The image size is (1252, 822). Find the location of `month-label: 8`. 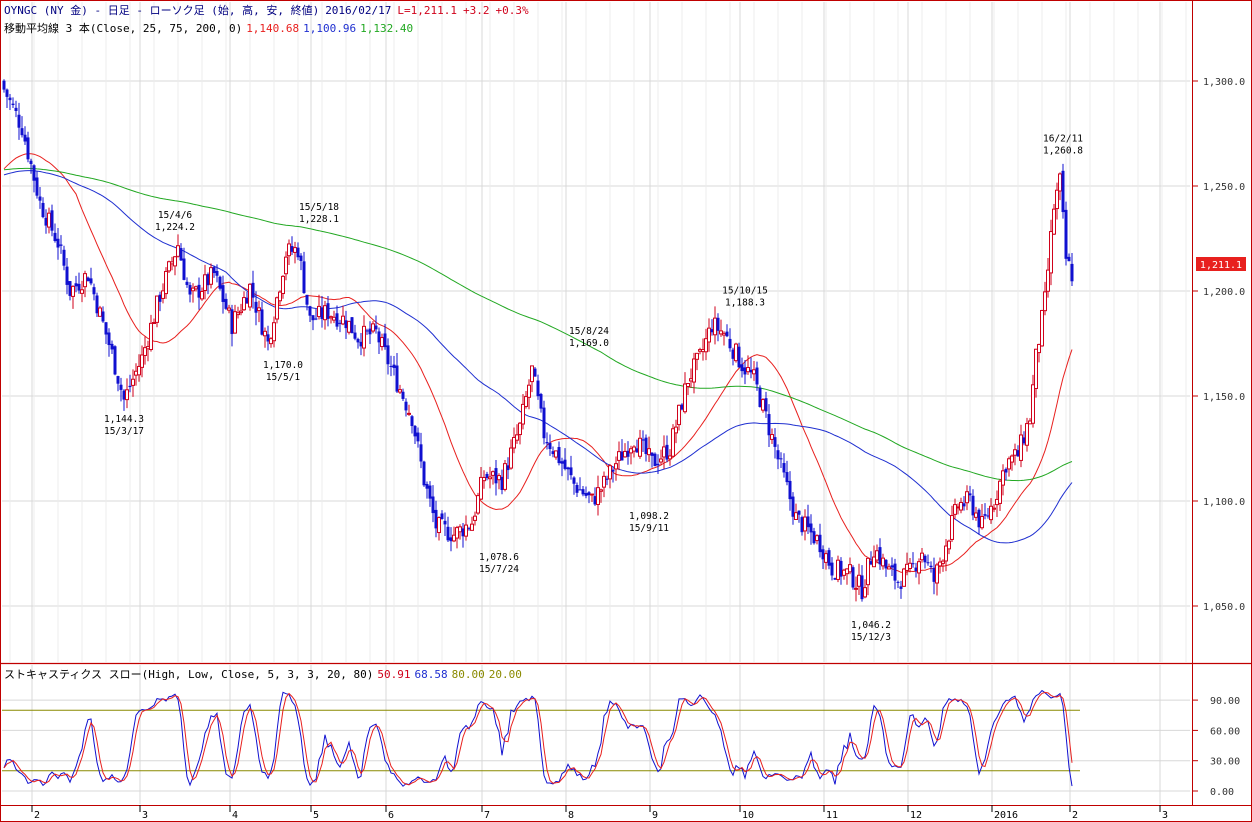

month-label: 8 is located at coordinates (571, 815).